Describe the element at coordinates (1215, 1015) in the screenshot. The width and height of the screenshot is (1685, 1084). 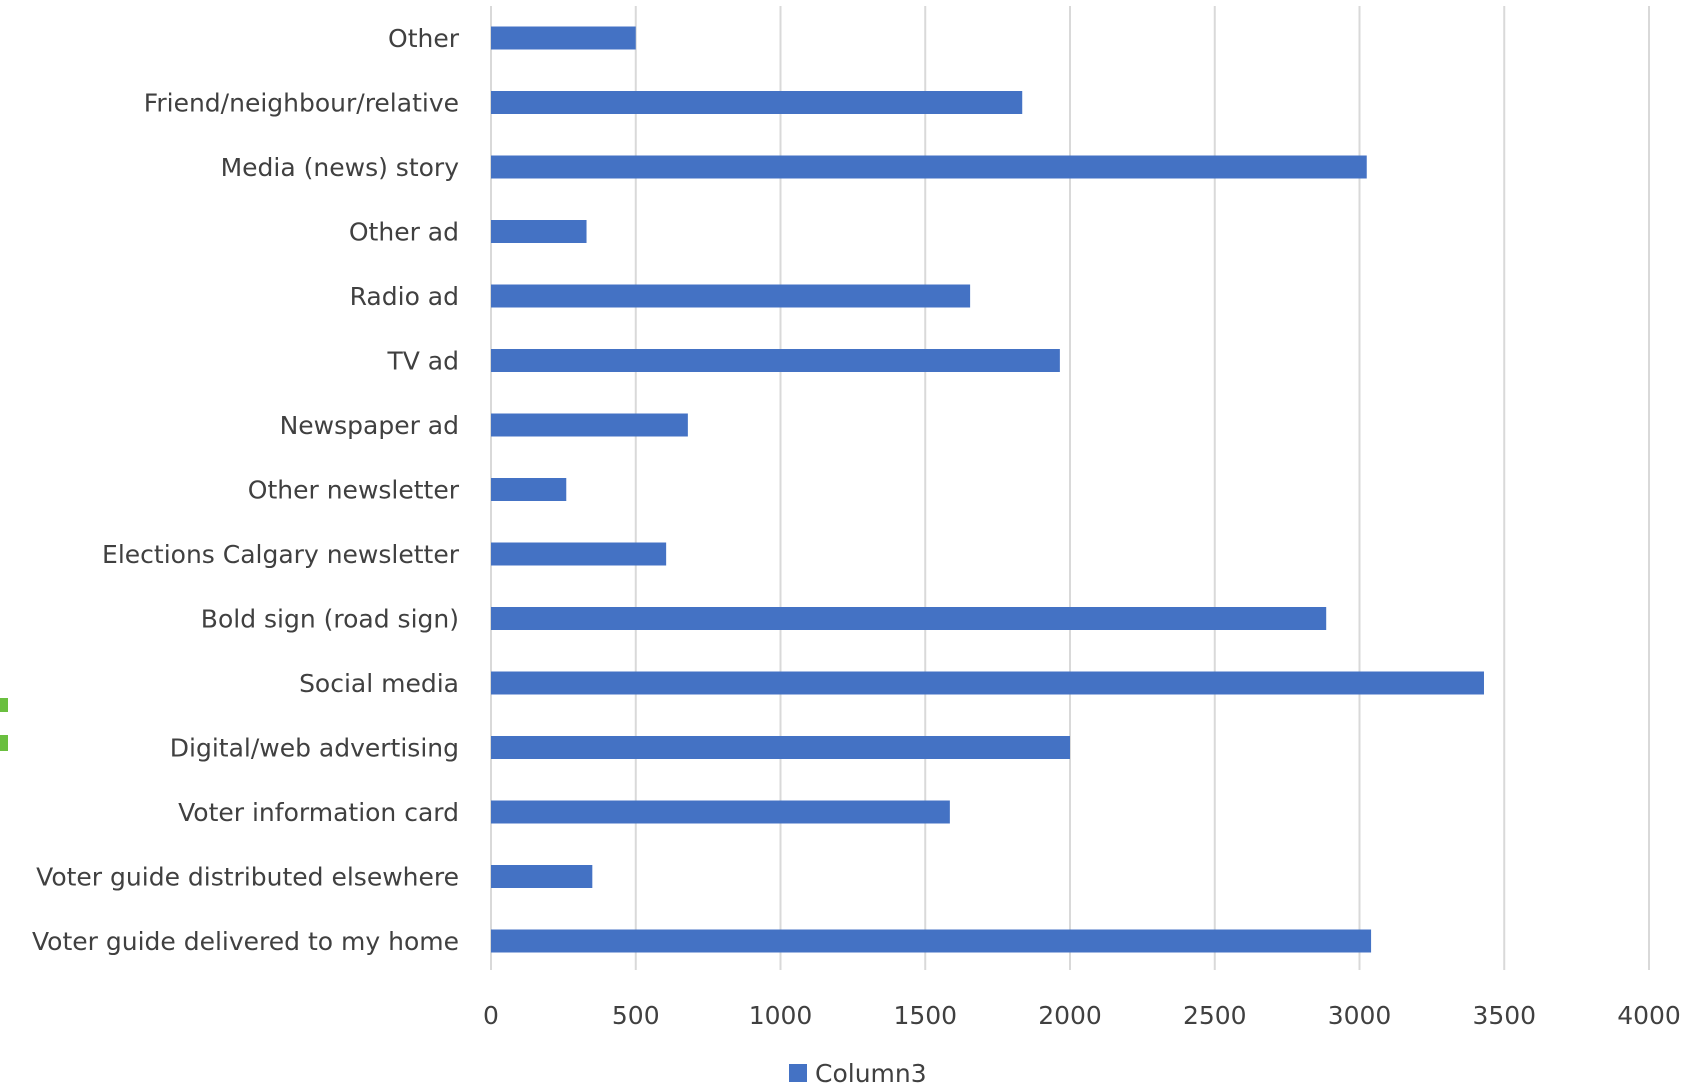
I see `x-tick-label: 2500` at that location.